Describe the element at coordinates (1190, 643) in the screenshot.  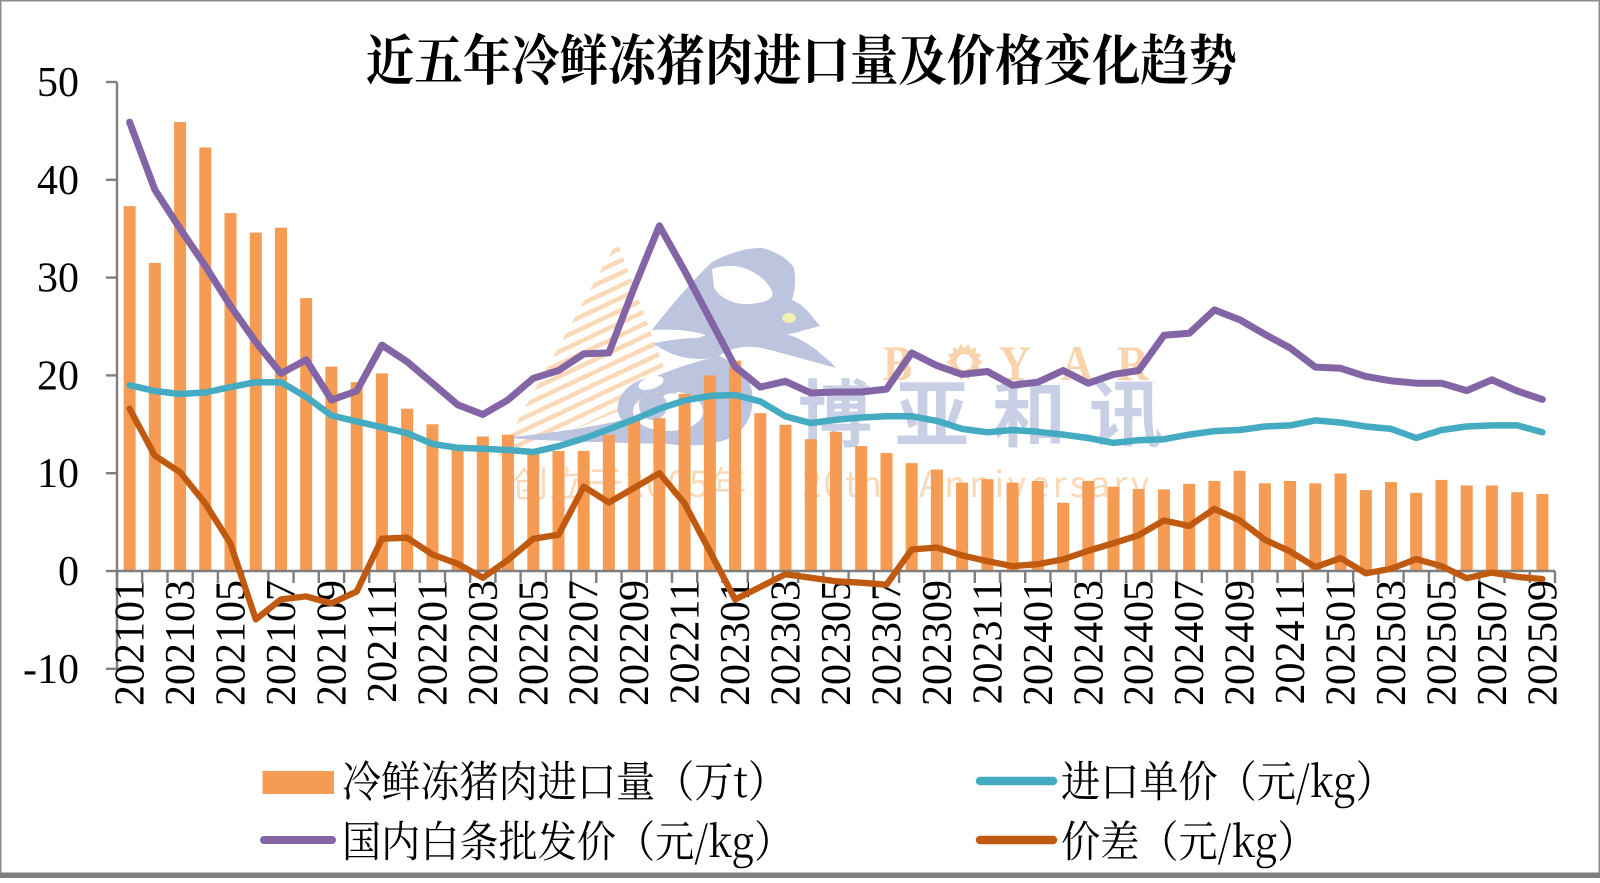
I see `svg-text: 202407` at that location.